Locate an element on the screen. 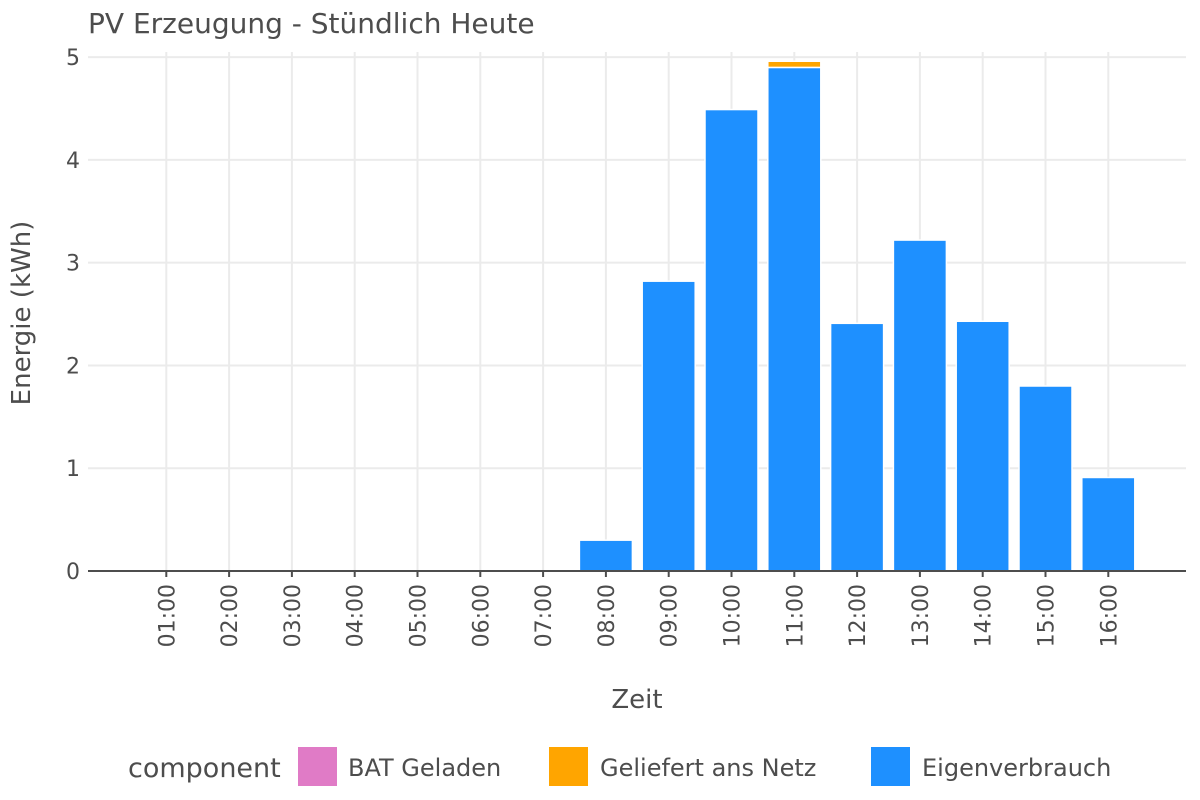  y-tick-label: 0 is located at coordinates (73, 572).